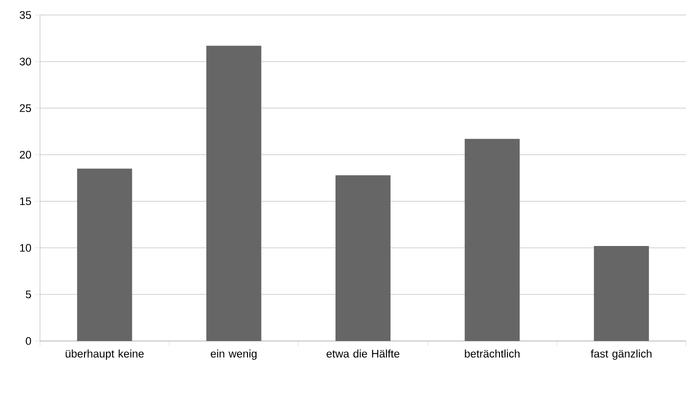 The image size is (691, 404). What do you see at coordinates (29, 341) in the screenshot?
I see `y-tick-label: 0` at bounding box center [29, 341].